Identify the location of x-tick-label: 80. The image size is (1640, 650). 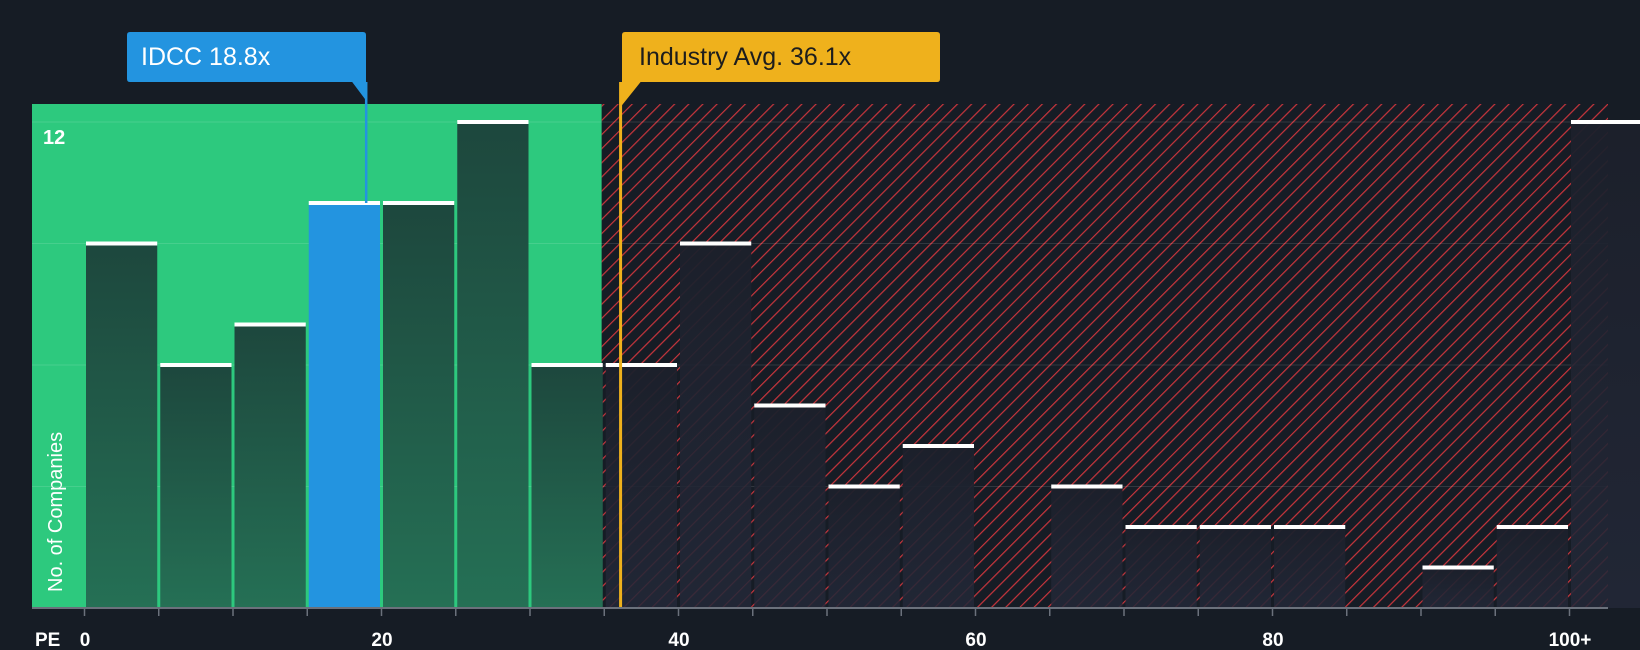
(1272, 640).